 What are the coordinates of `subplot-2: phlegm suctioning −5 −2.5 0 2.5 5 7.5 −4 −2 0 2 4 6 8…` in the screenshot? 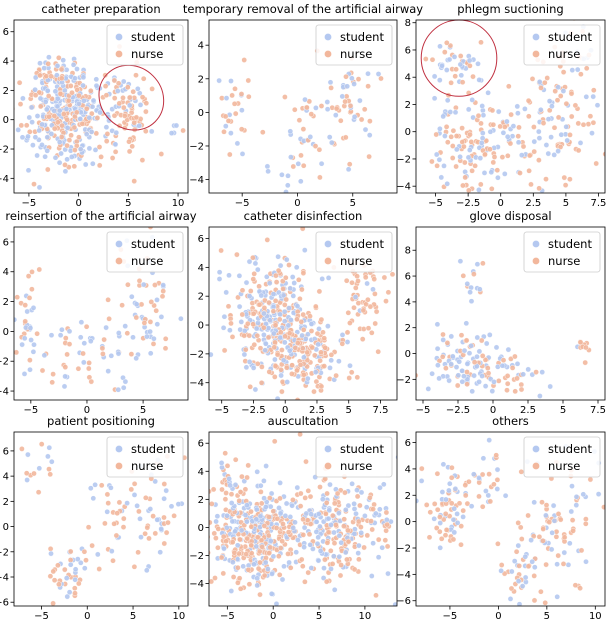 It's located at (501, 105).